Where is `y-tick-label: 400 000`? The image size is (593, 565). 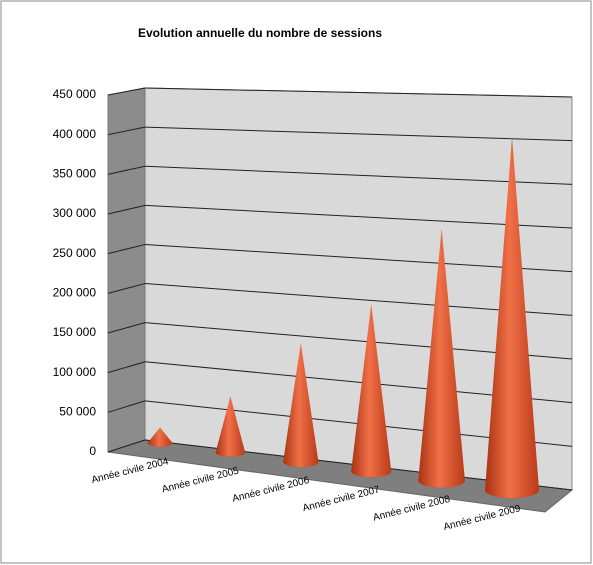 y-tick-label: 400 000 is located at coordinates (75, 134).